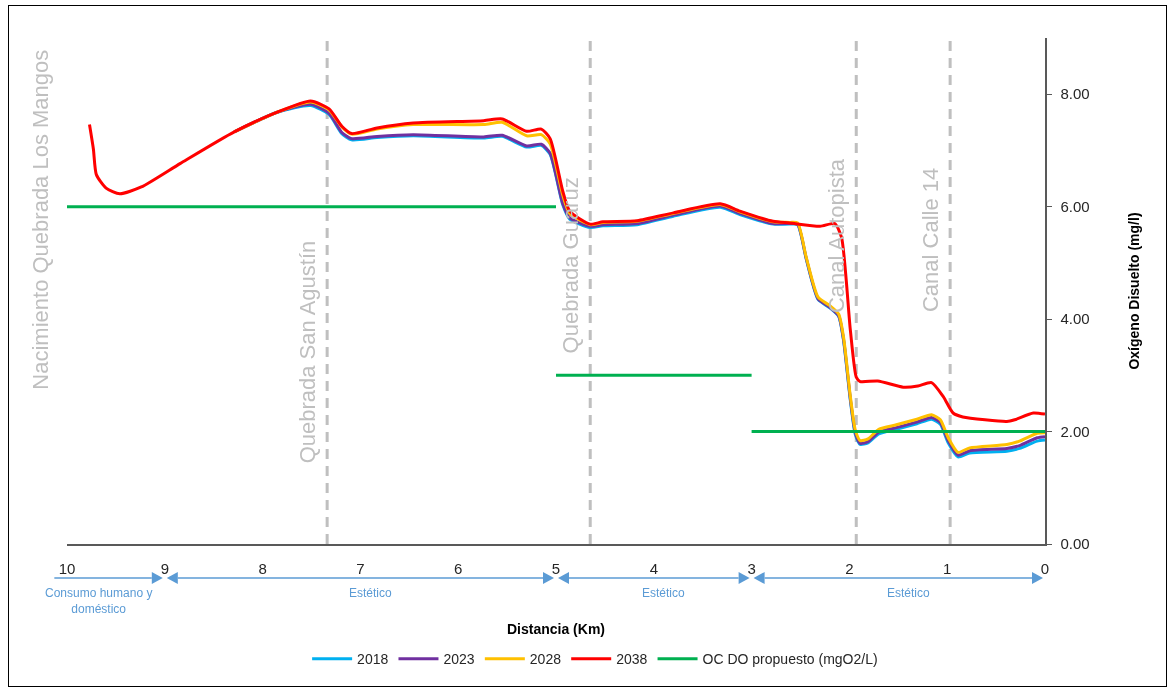 This screenshot has height=687, width=1170. What do you see at coordinates (632, 659) in the screenshot?
I see `legend-label: 2038` at bounding box center [632, 659].